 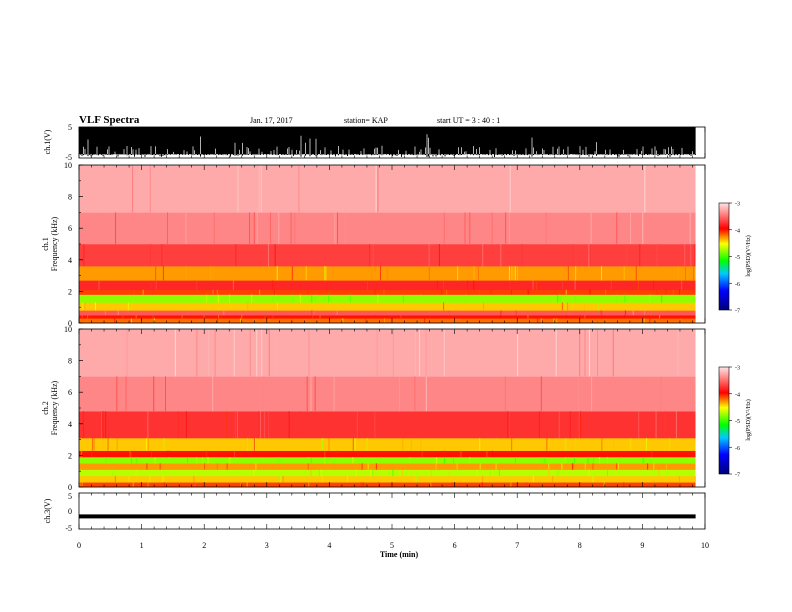 What do you see at coordinates (737, 476) in the screenshot?
I see `ch2-colorbar-tick-label: -7` at bounding box center [737, 476].